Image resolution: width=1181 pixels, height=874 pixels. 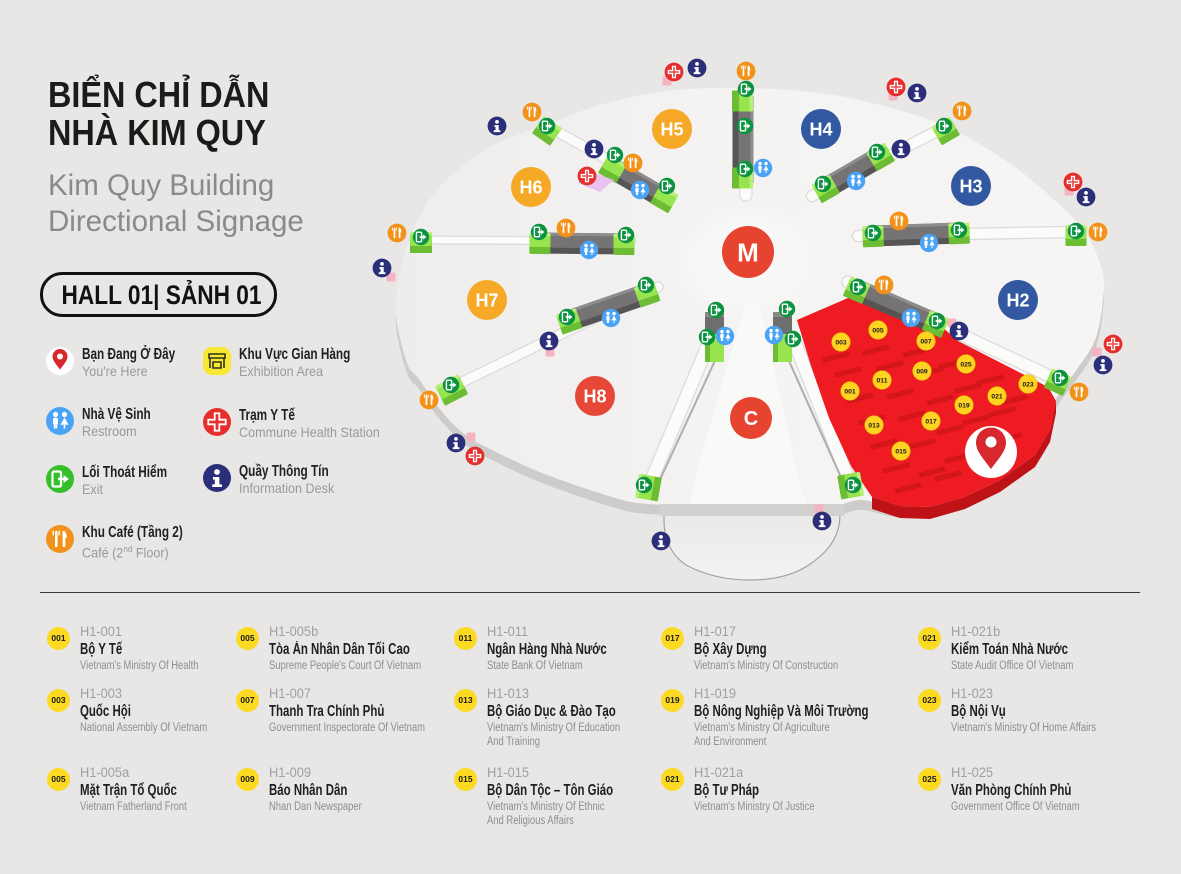 I want to click on svg-text: 013, so click(x=874, y=425).